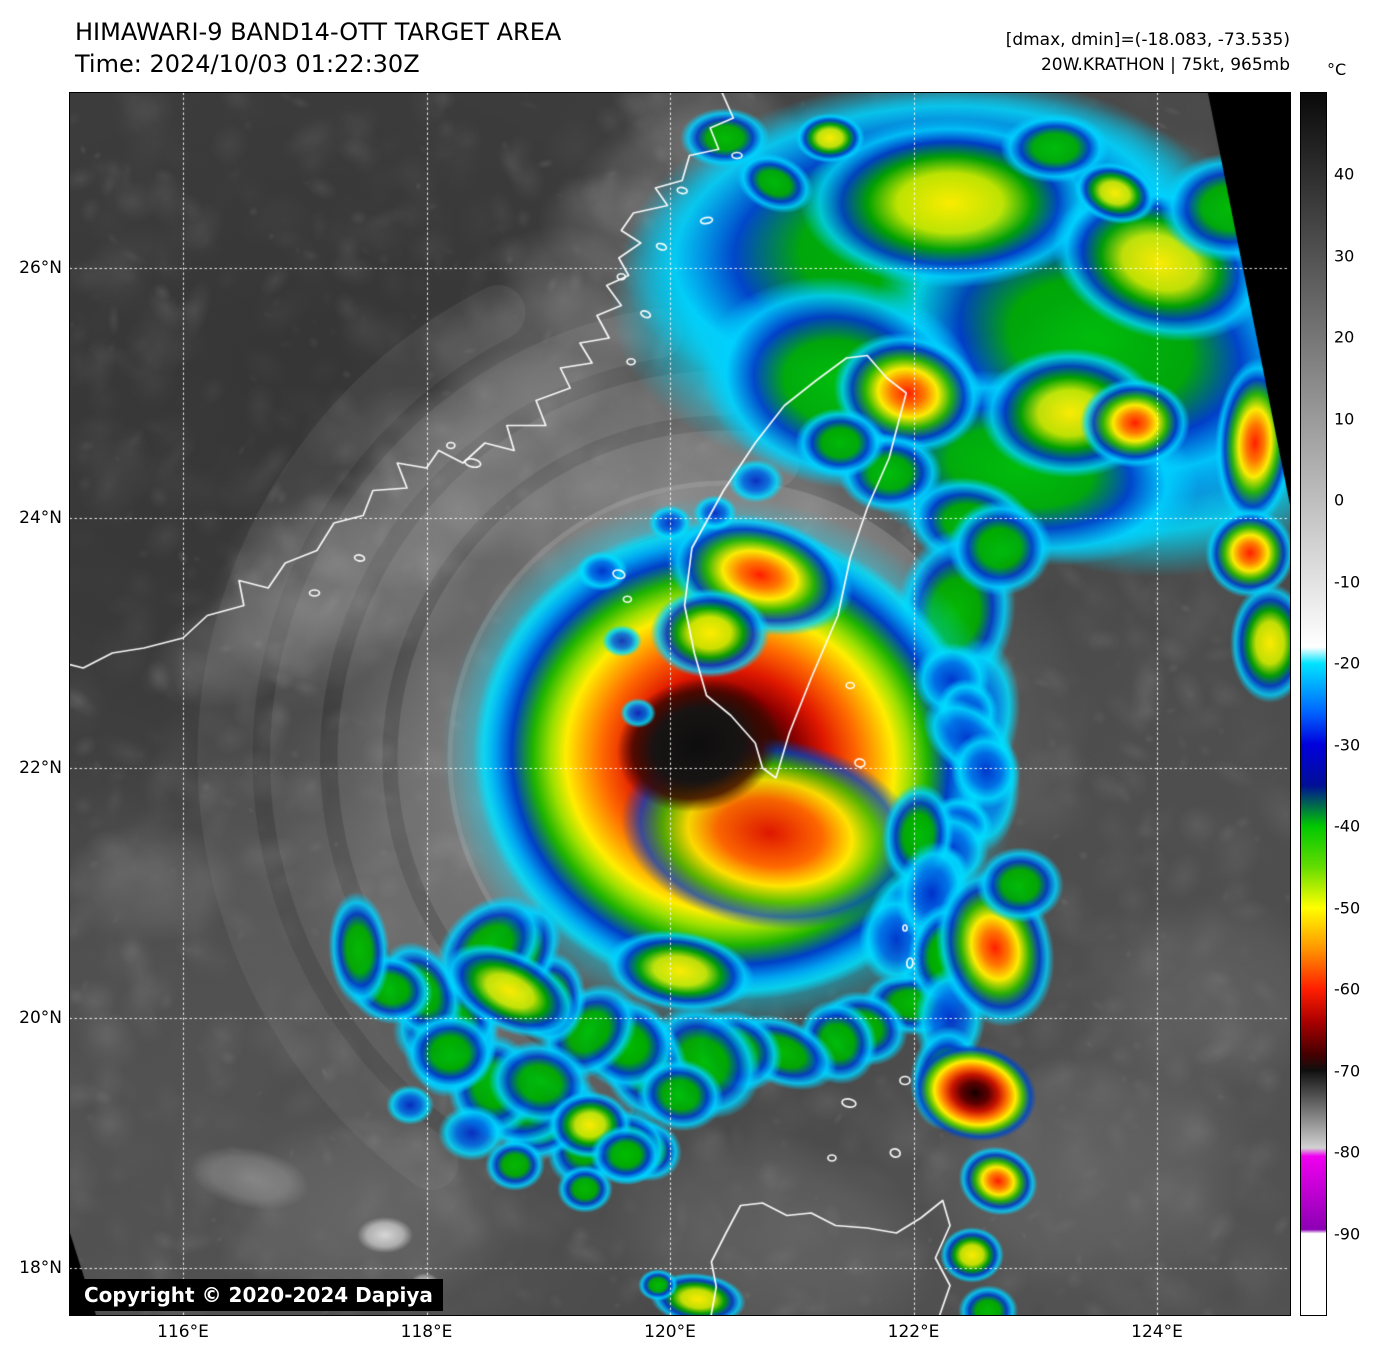 This screenshot has width=1390, height=1359. I want to click on lon-tick-label: 116°E, so click(183, 1332).